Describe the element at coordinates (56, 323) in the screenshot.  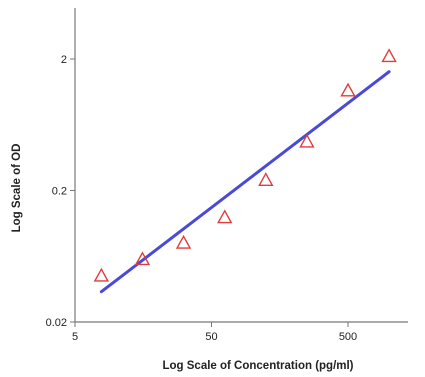
I see `y-tick-label: 0.02` at that location.